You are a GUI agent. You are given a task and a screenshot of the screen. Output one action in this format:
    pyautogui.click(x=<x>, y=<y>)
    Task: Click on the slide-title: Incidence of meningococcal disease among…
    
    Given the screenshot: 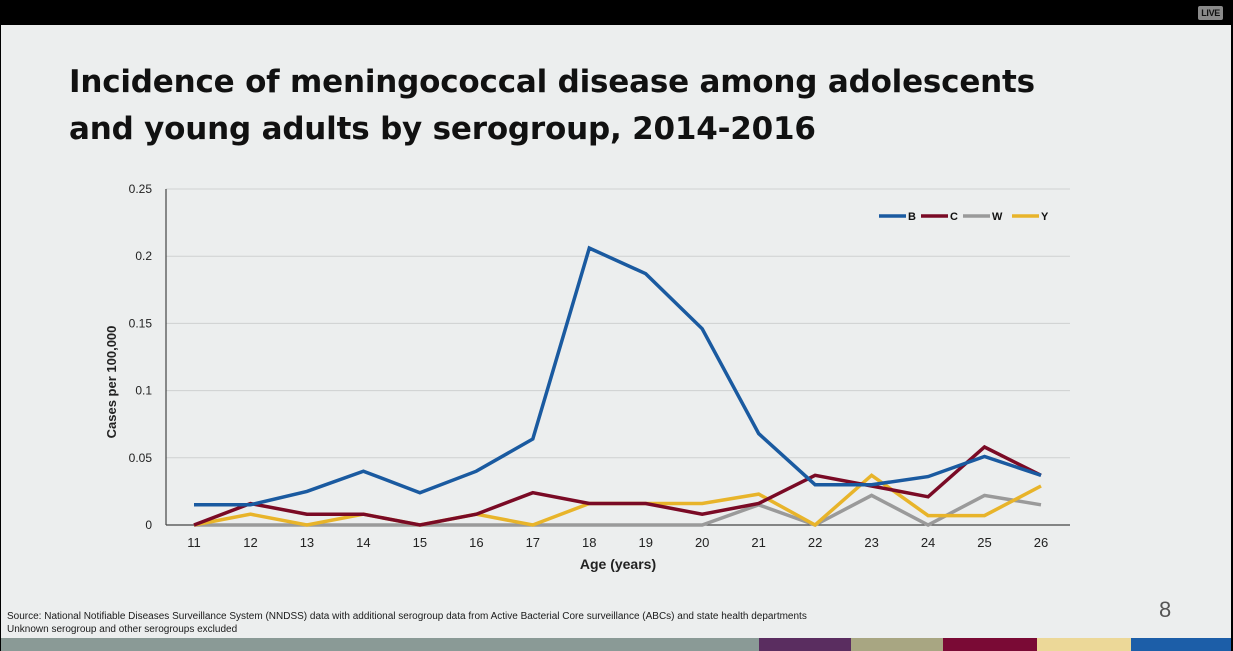 What is the action you would take?
    pyautogui.click(x=552, y=106)
    